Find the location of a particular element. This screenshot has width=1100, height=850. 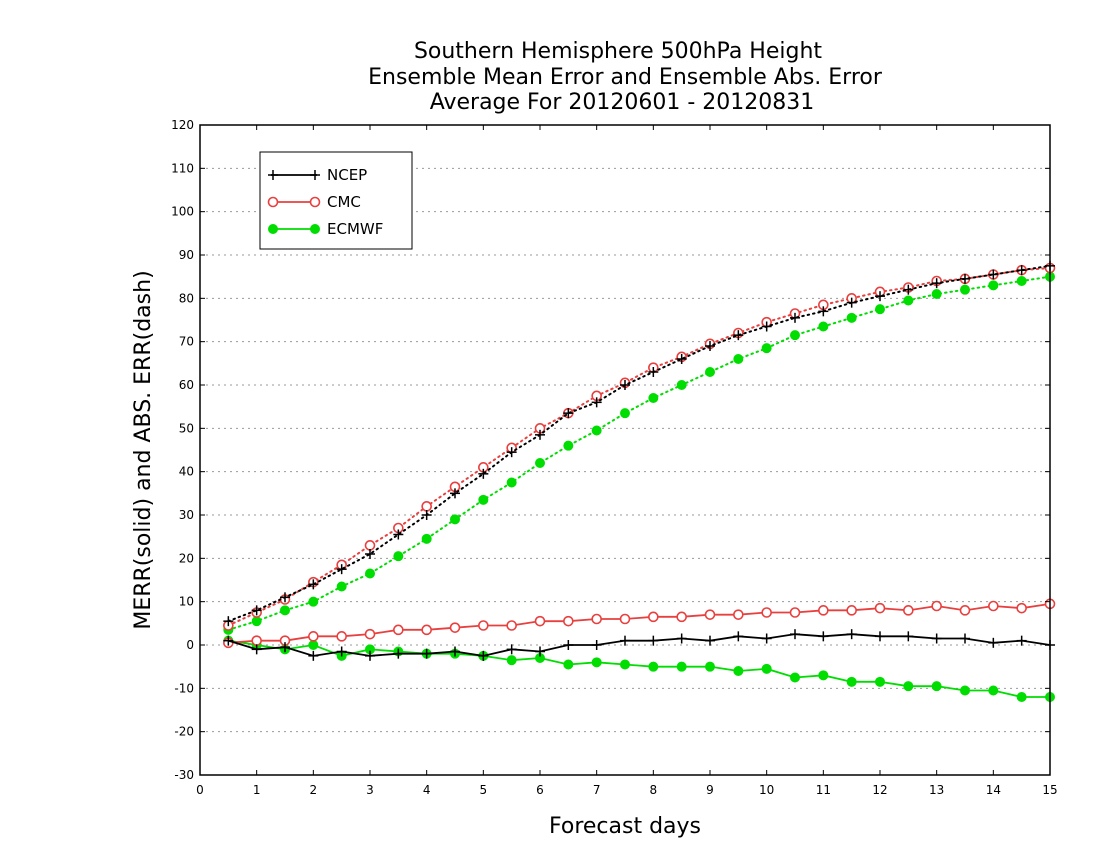

y-tick-label: 90 is located at coordinates (186, 255).